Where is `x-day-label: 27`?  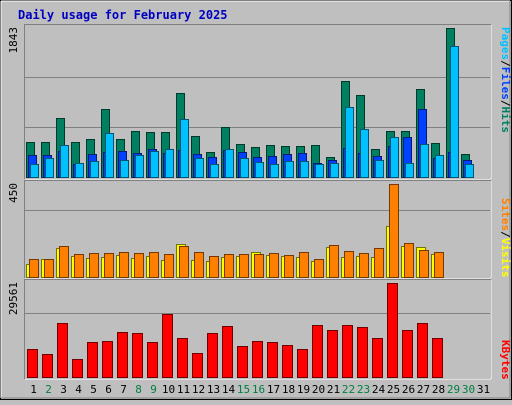 x-day-label: 27 is located at coordinates (423, 389).